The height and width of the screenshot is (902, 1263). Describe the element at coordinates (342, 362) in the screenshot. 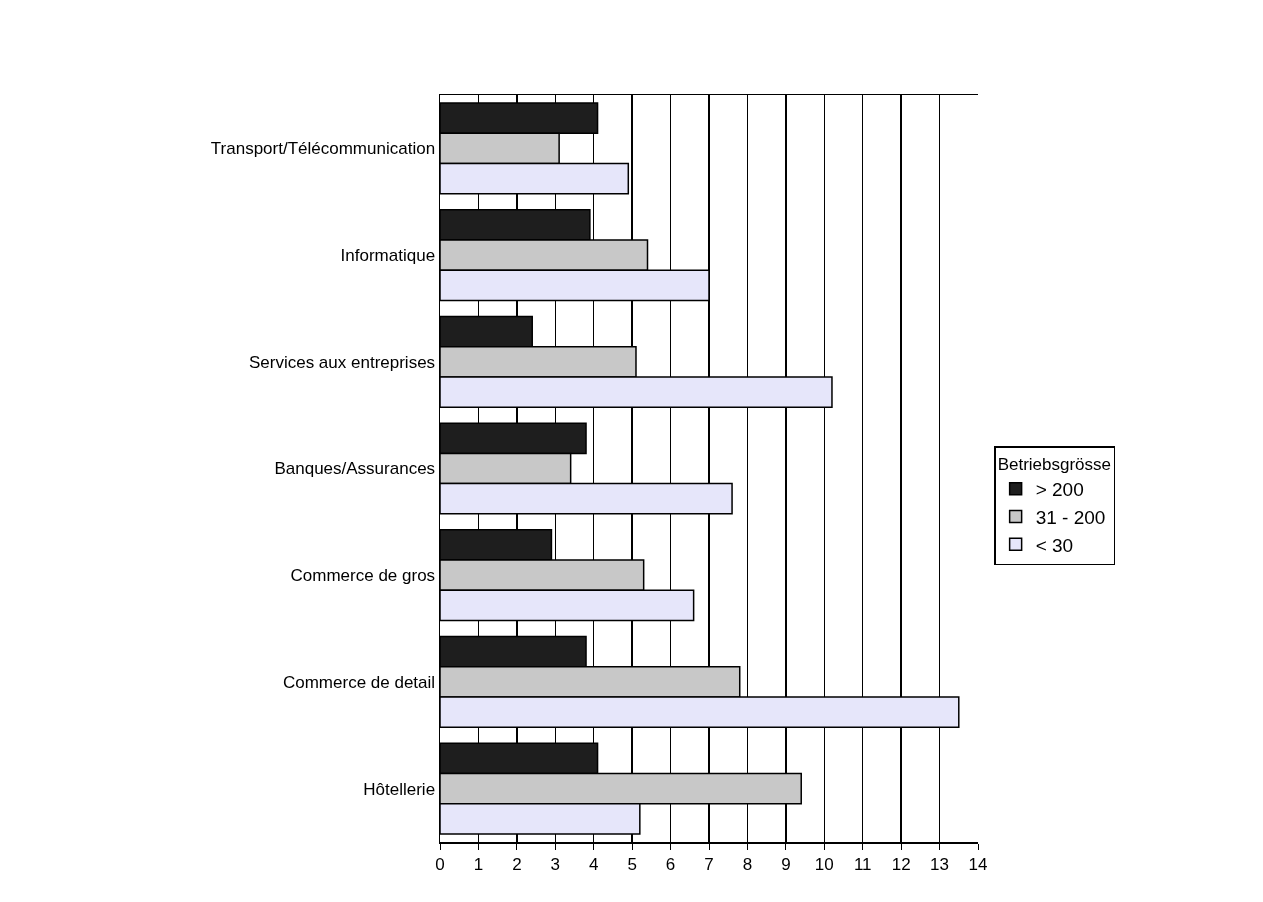

I see `y-tick-label: Services aux entreprises` at that location.